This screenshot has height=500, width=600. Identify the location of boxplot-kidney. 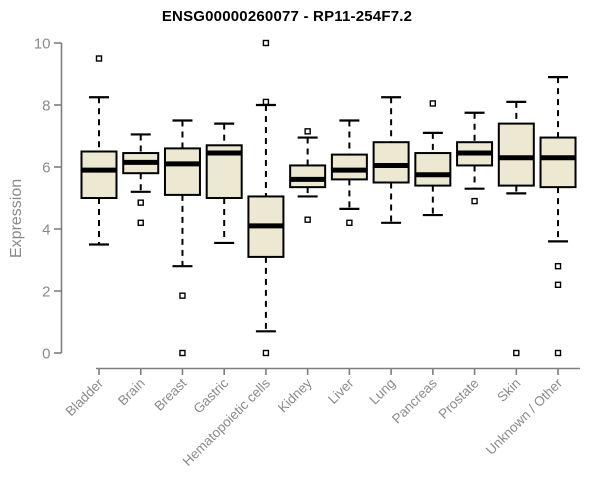
(308, 175).